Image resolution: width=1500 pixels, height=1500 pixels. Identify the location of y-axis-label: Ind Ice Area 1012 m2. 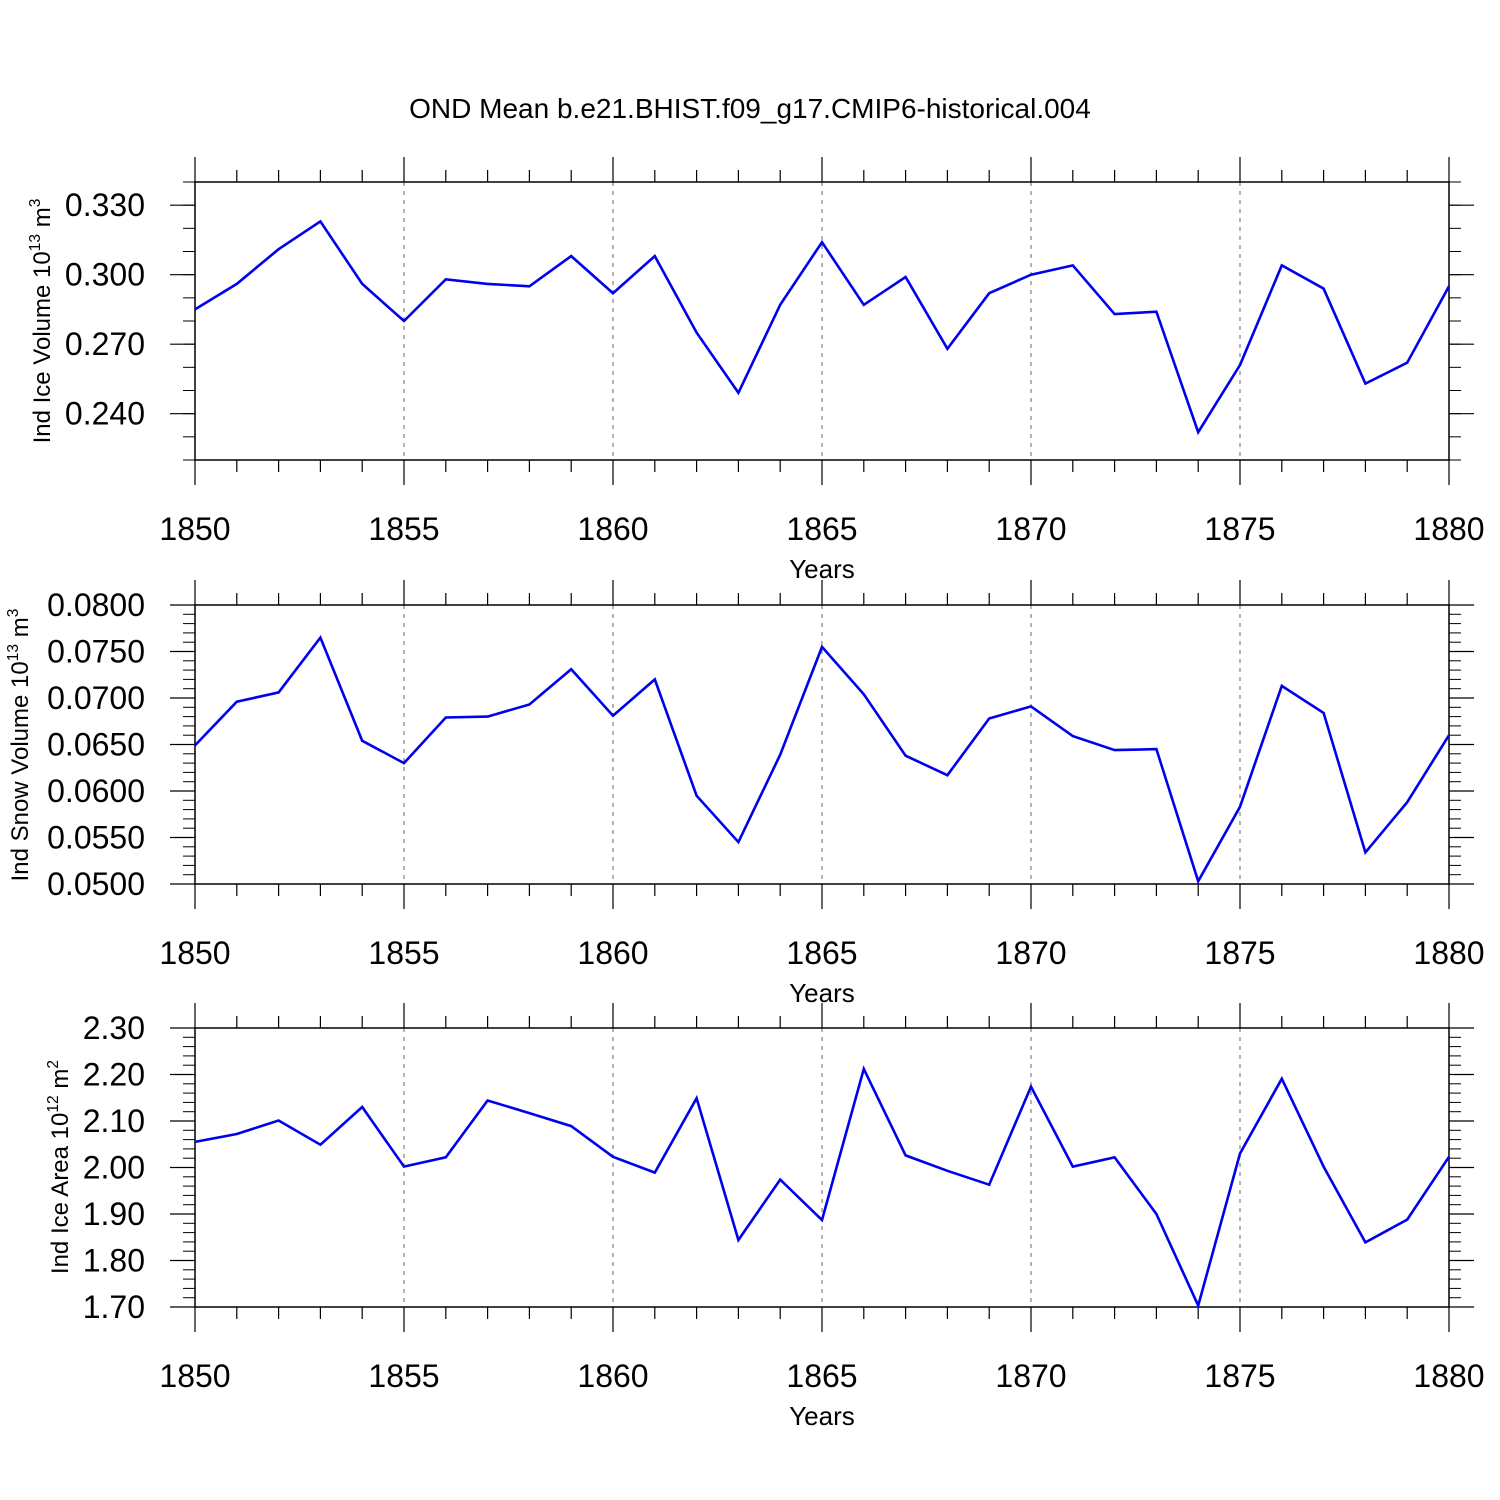
(59, 1167).